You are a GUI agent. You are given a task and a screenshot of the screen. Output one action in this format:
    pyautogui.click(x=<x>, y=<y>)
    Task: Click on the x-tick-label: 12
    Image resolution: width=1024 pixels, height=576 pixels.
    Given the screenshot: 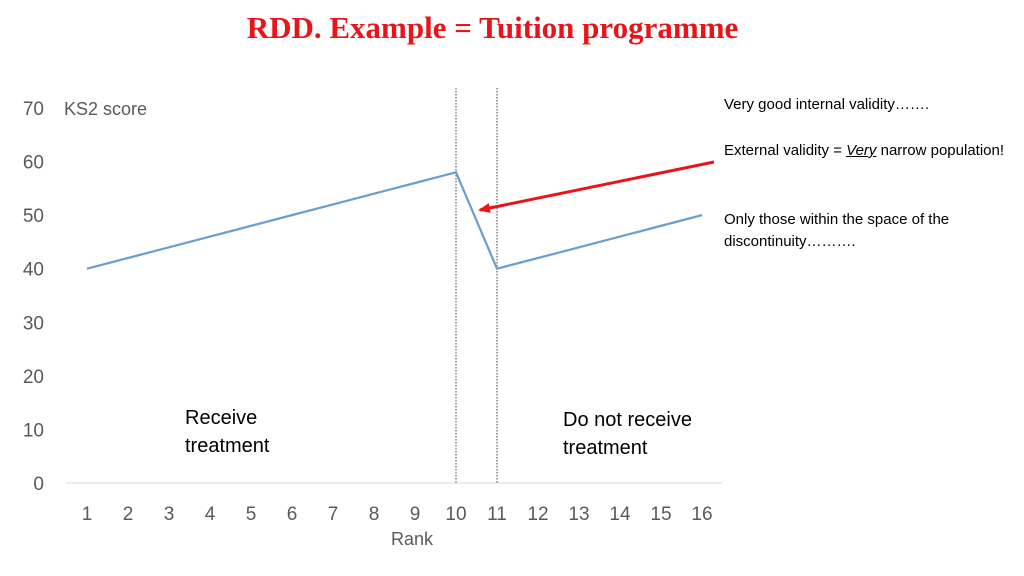 What is the action you would take?
    pyautogui.click(x=537, y=514)
    